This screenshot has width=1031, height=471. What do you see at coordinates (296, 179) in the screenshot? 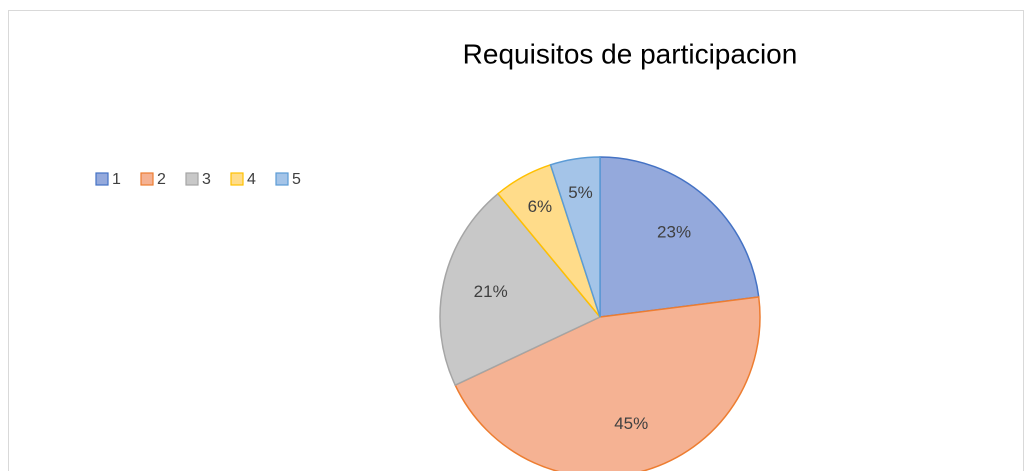
I see `legend-label: 5` at bounding box center [296, 179].